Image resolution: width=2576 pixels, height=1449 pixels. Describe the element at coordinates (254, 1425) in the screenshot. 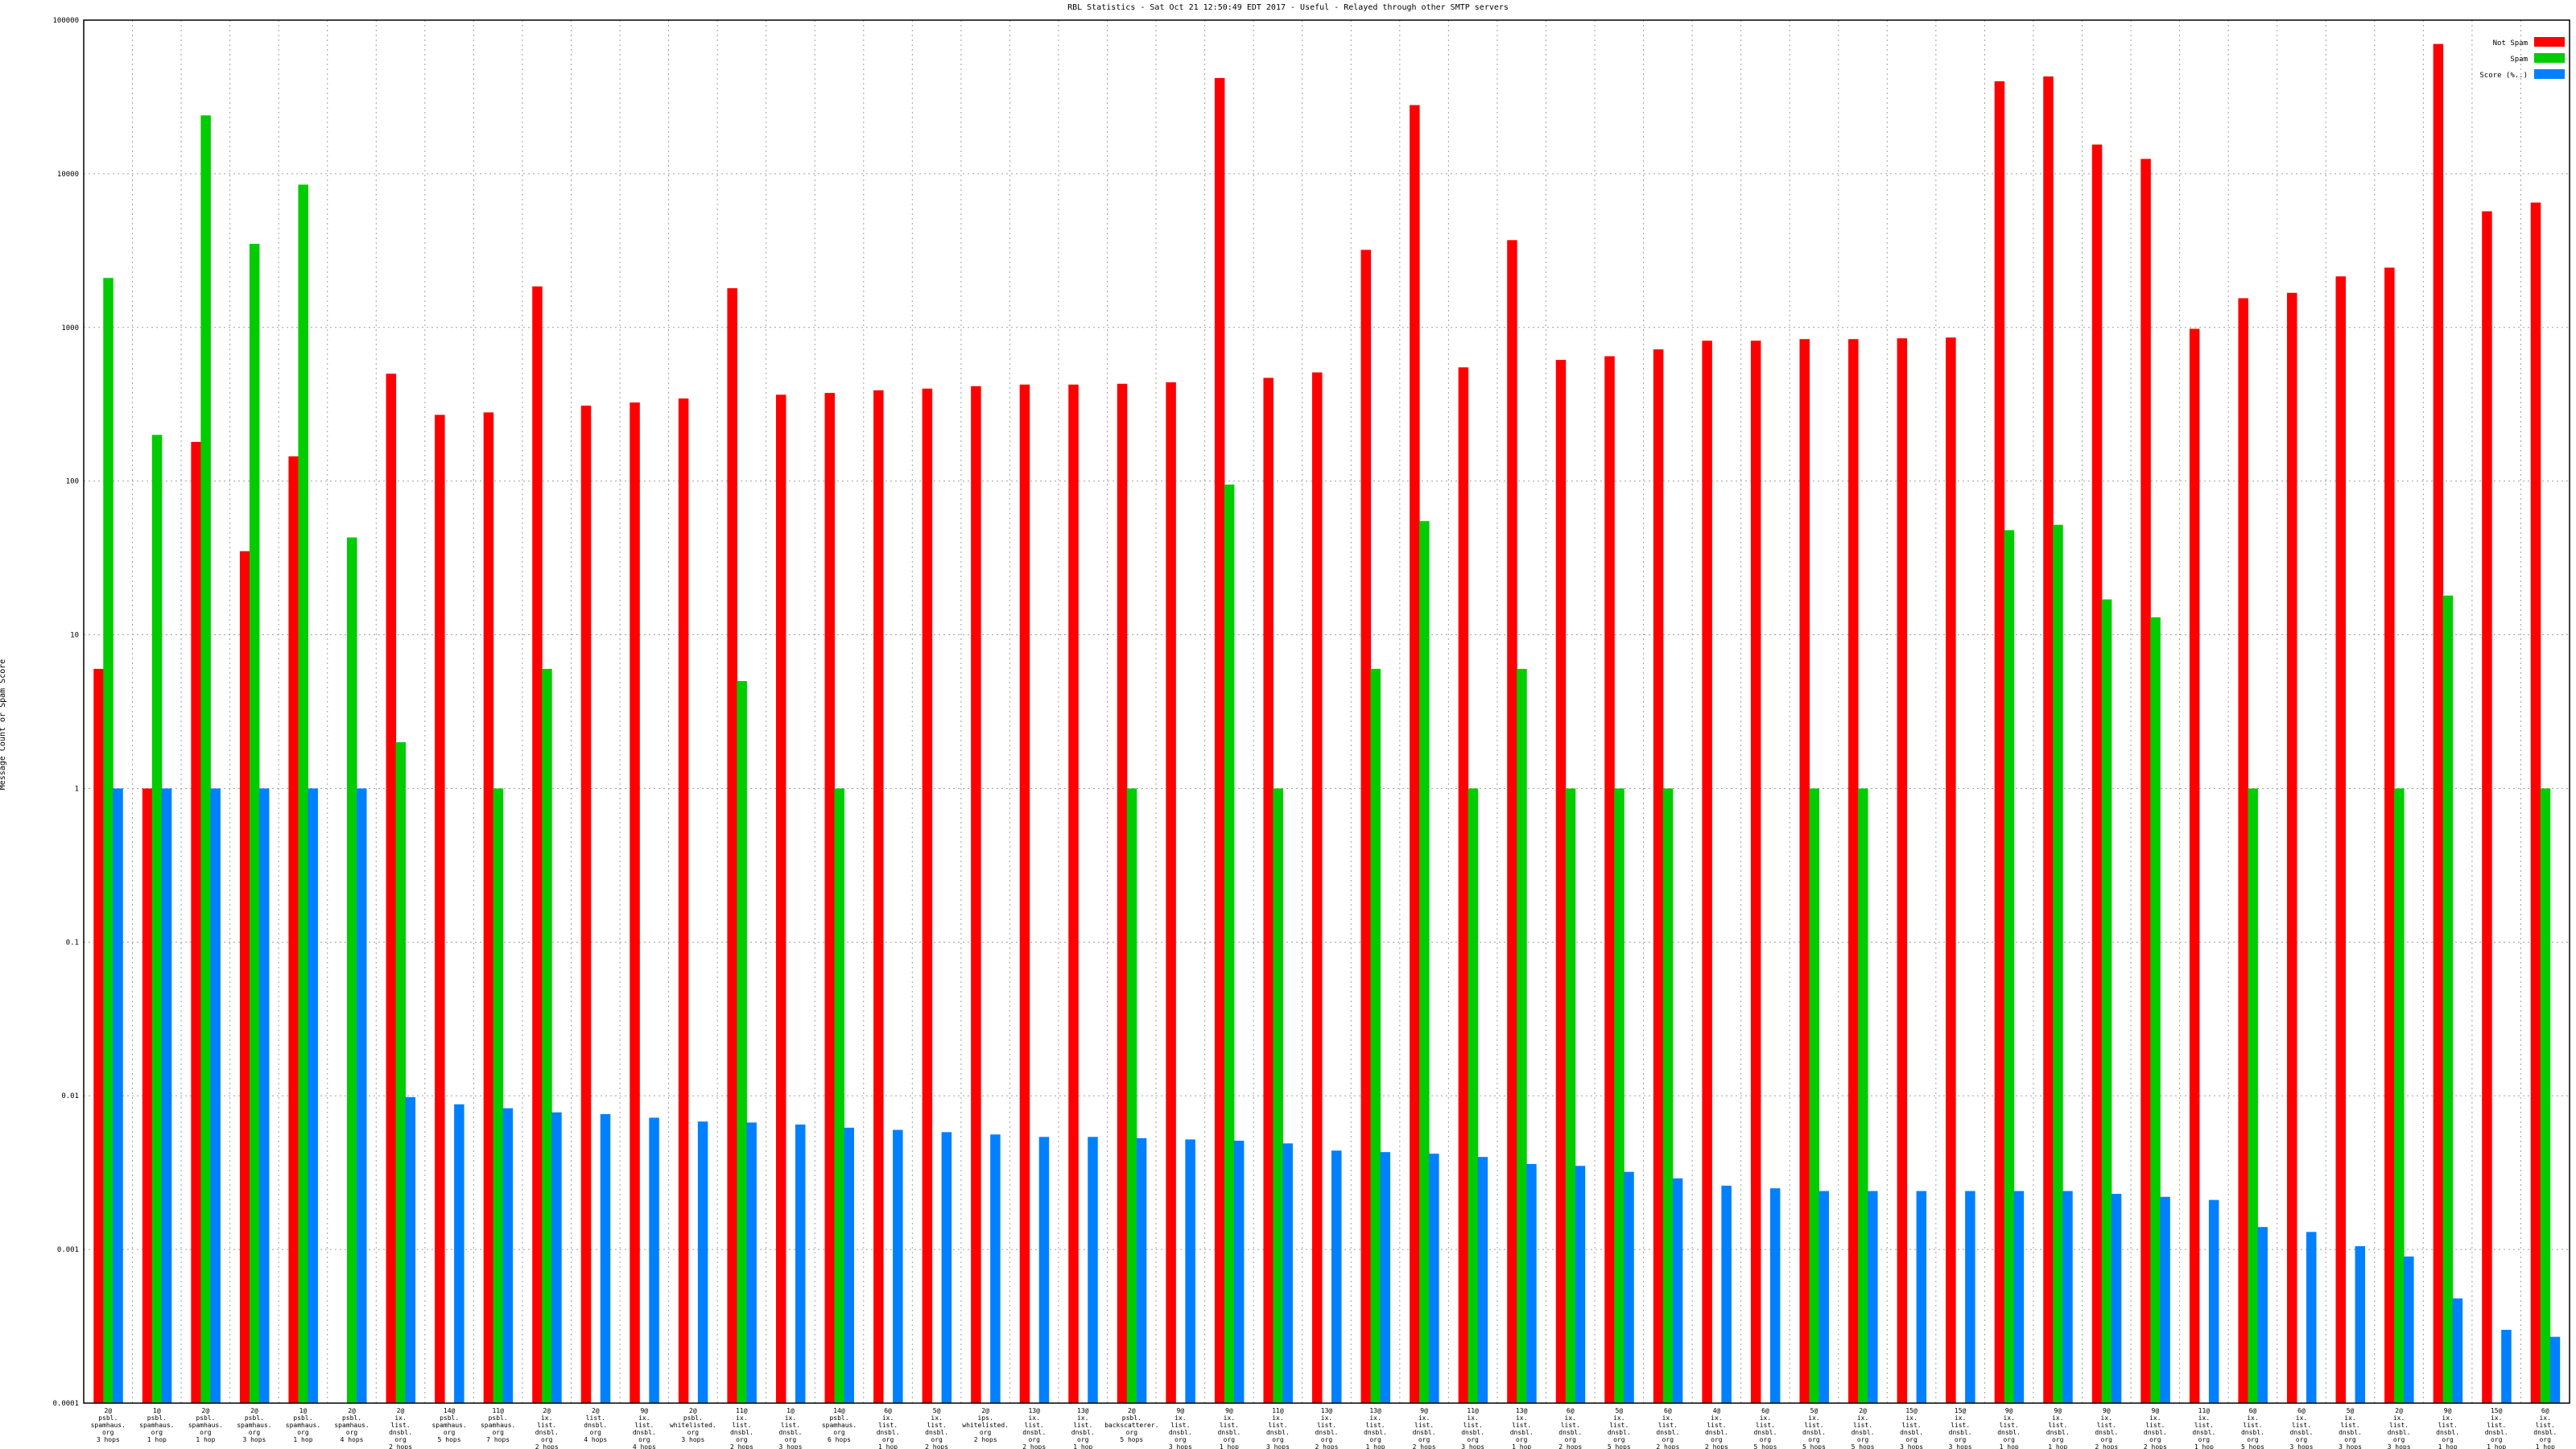

I see `x-tick-label: 2@ psbl. spamhaus. org 3 hops` at that location.